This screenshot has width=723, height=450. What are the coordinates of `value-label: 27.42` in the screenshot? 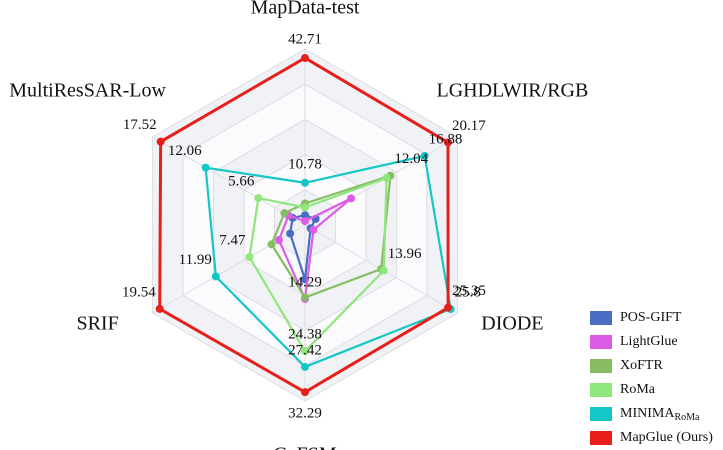 It's located at (305, 350).